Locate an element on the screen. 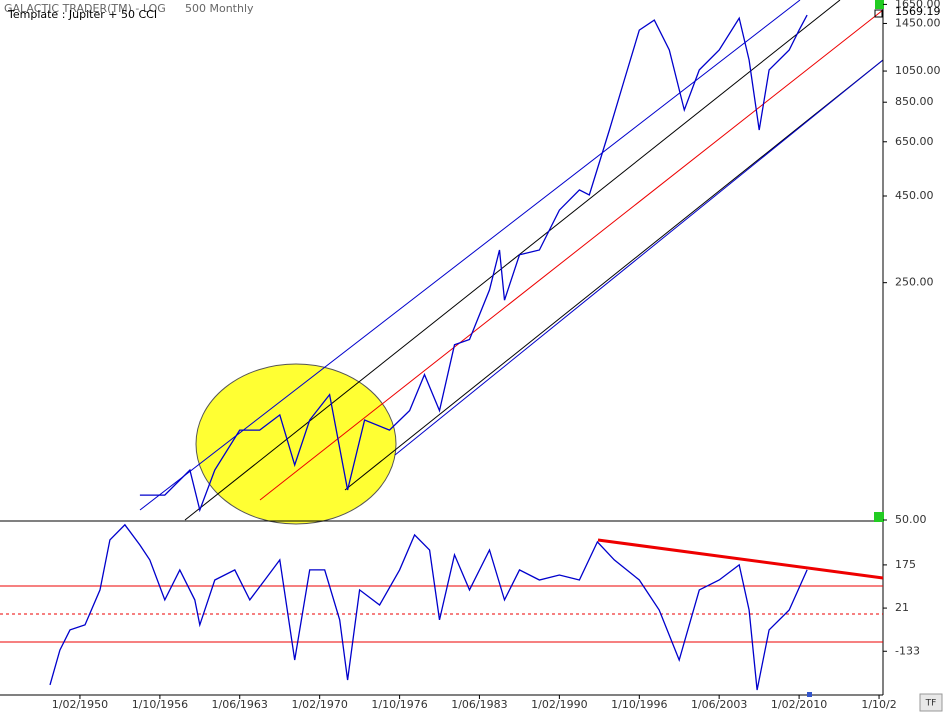 This screenshot has width=949, height=713. x-tick-label: 1/06/1983 is located at coordinates (479, 704).